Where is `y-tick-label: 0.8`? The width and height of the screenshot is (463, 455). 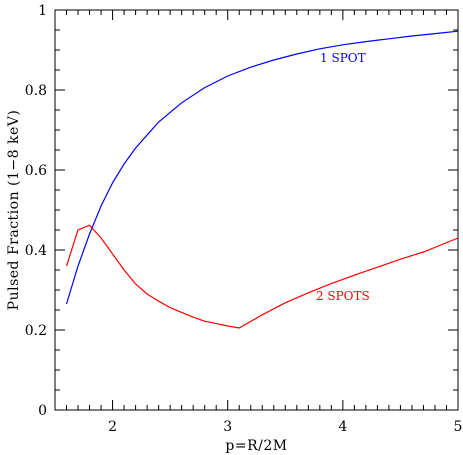 y-tick-label: 0.8 is located at coordinates (36, 91).